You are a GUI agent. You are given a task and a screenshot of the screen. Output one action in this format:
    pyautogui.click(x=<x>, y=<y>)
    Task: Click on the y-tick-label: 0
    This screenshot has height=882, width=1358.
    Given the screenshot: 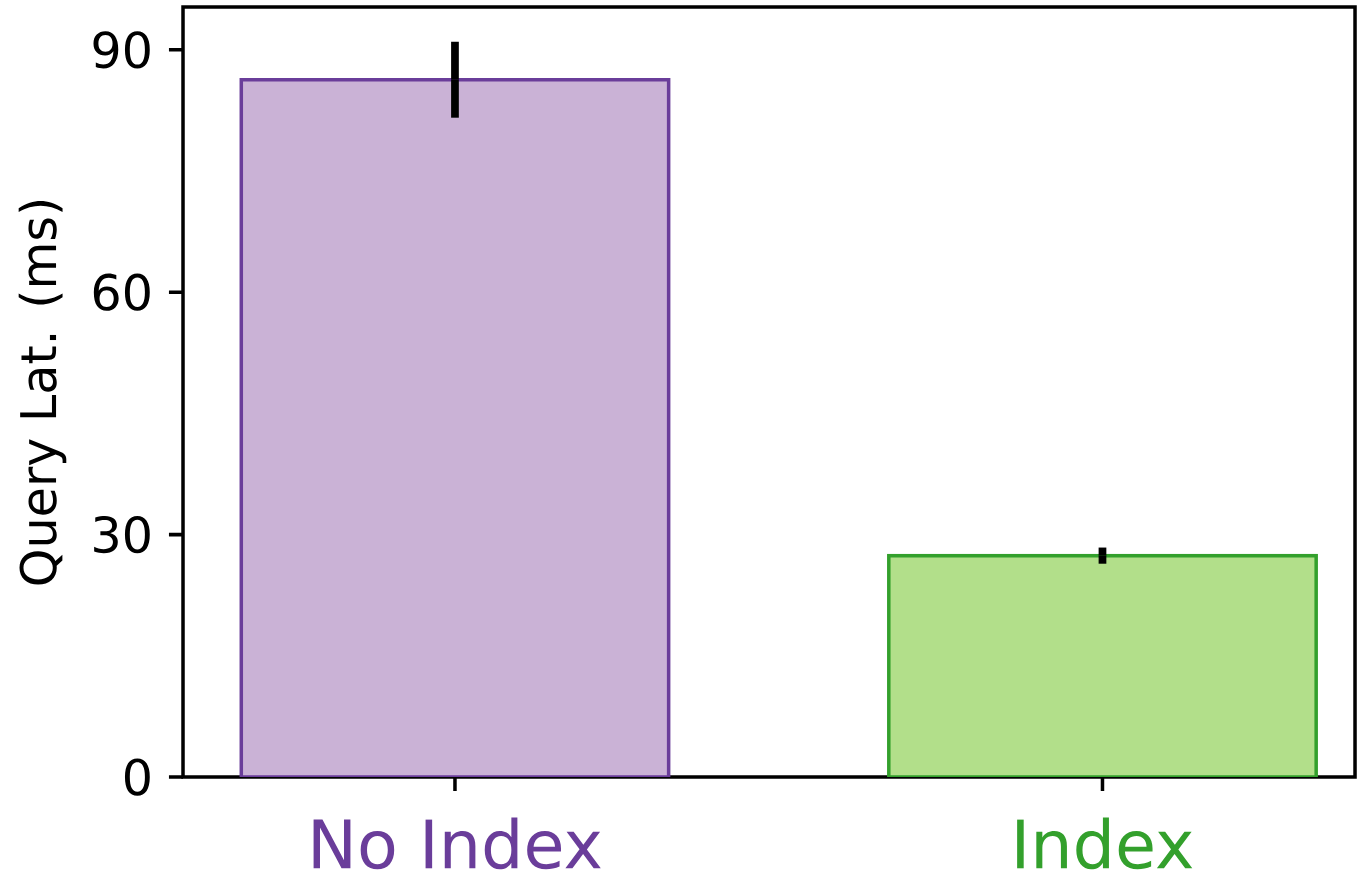 What is the action you would take?
    pyautogui.click(x=137, y=777)
    